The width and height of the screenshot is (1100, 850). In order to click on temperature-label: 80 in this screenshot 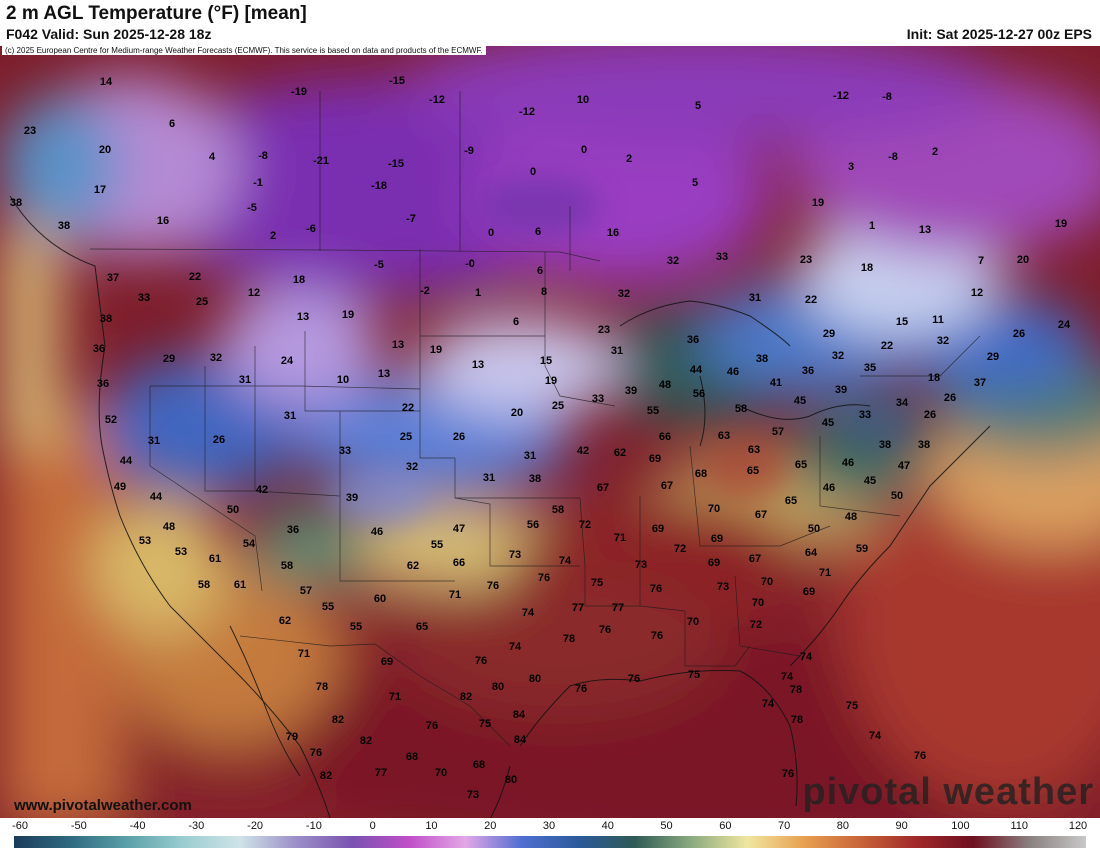, I will do `click(535, 679)`.